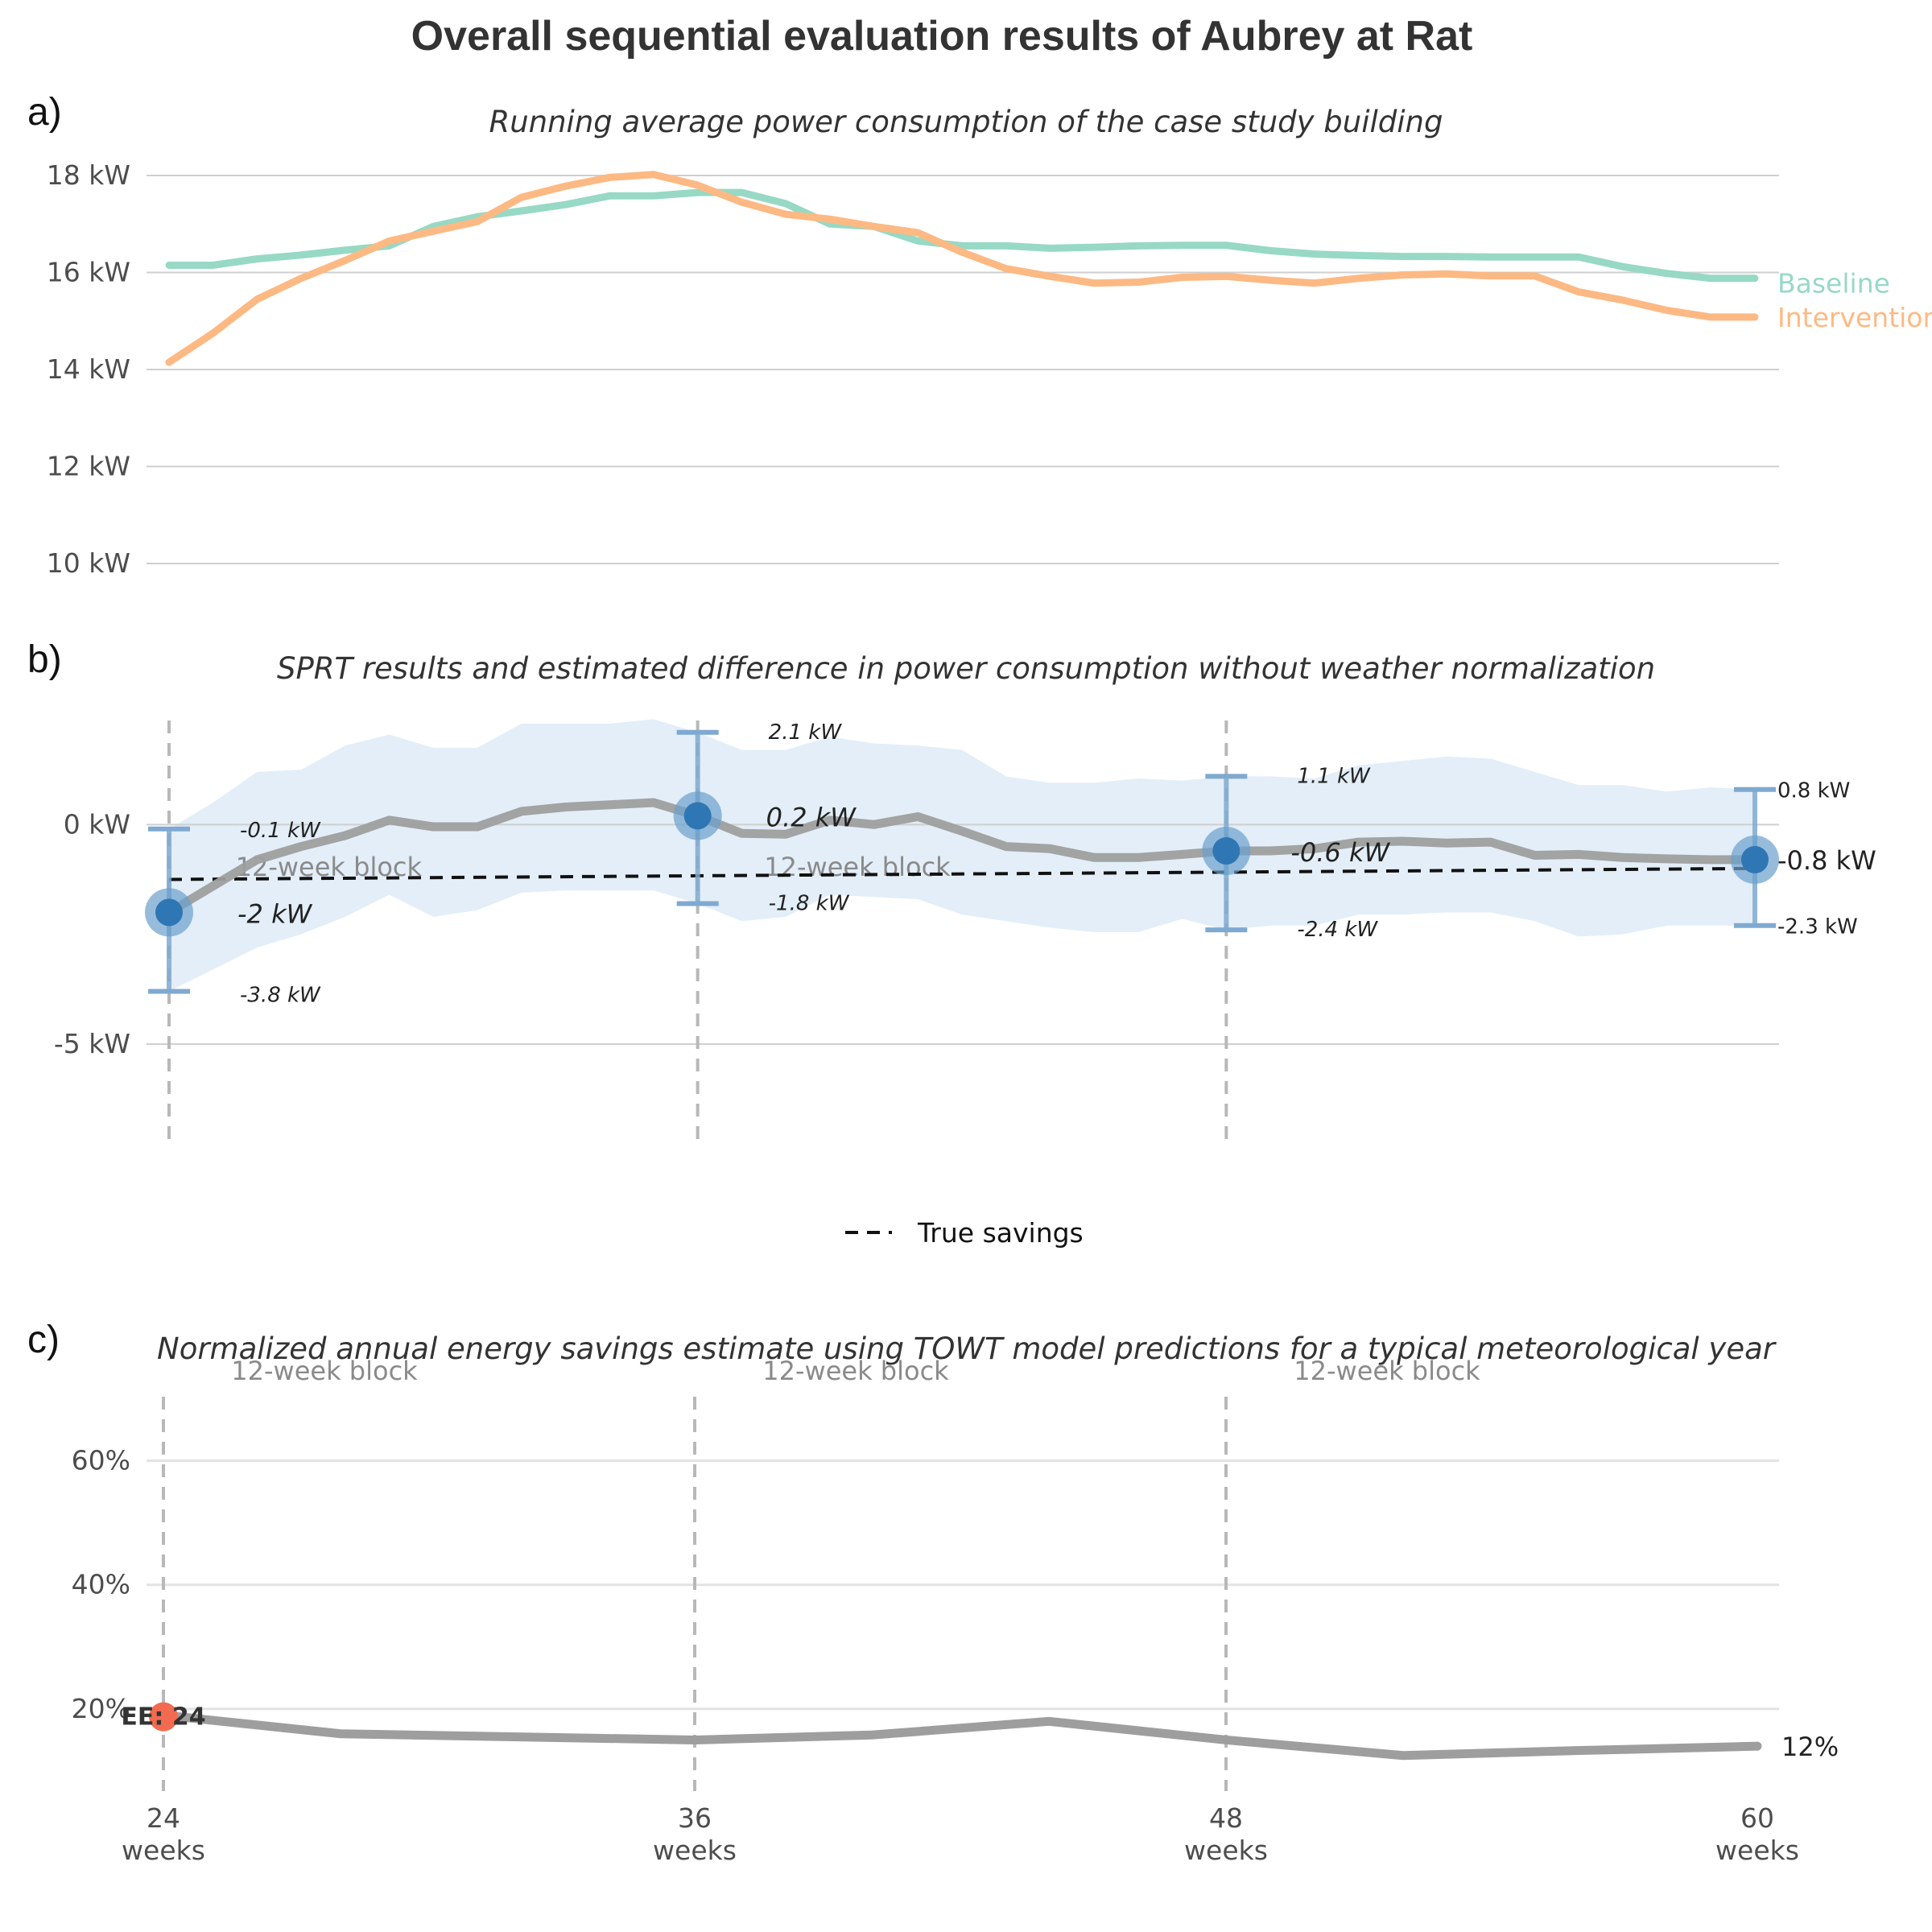 The image size is (1932, 1932). What do you see at coordinates (280, 831) in the screenshot?
I see `upper-label: -0.1 kW` at bounding box center [280, 831].